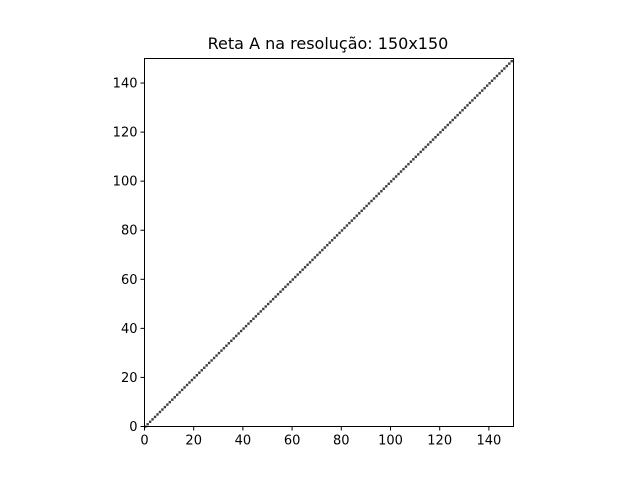  Describe the element at coordinates (320, 437) in the screenshot. I see `x-axis: 0 20 40 60 80 100 120 140` at that location.